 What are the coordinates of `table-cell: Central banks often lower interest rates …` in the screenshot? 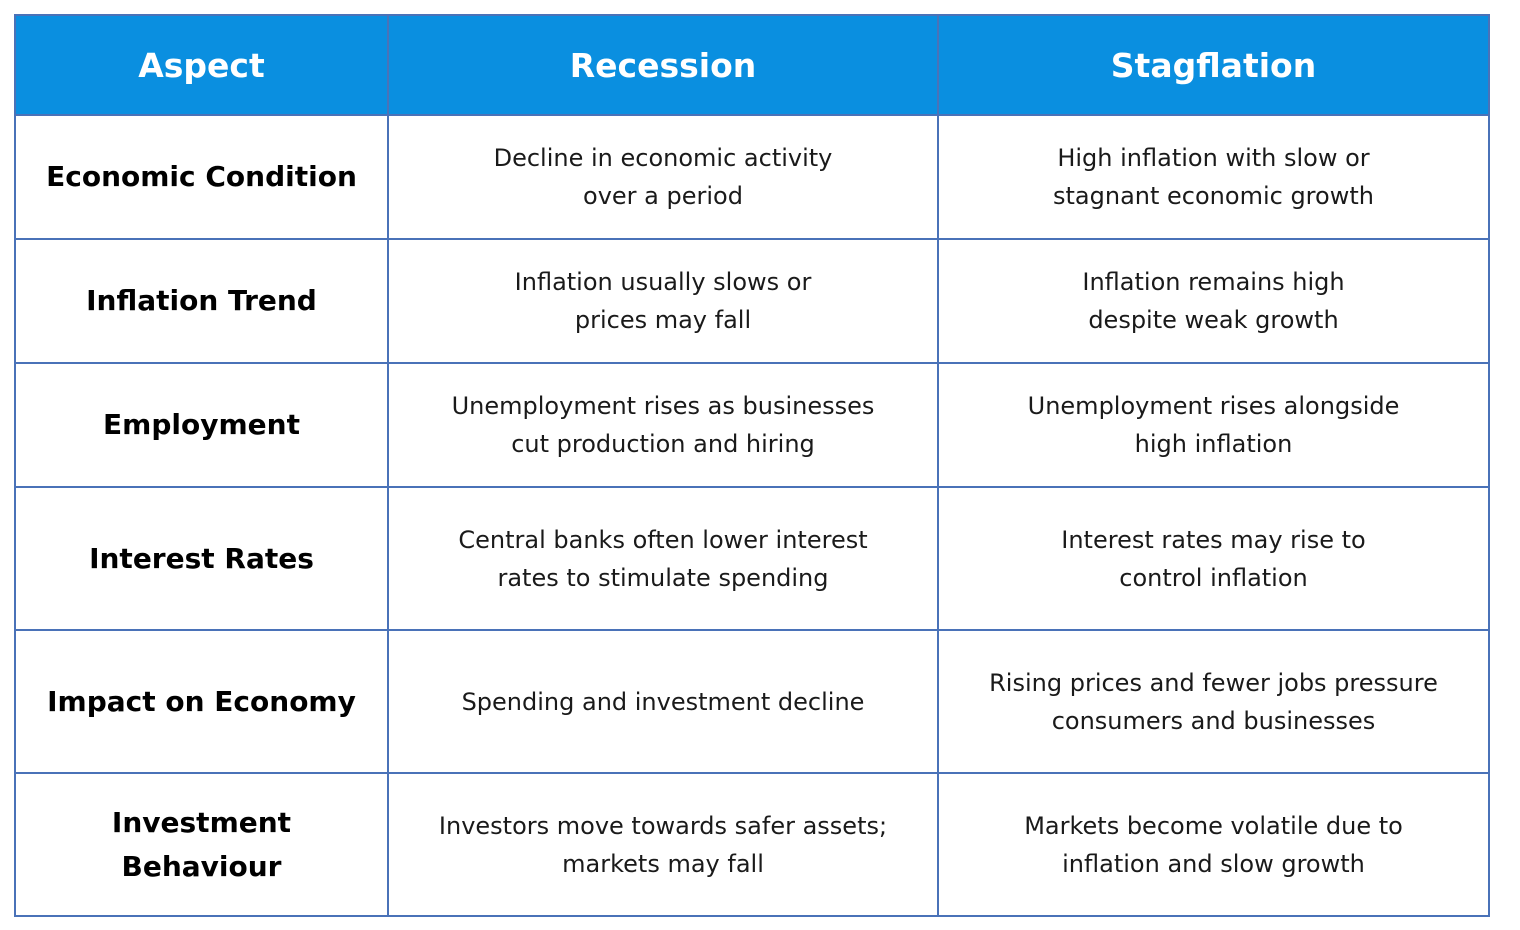 It's located at (663, 558).